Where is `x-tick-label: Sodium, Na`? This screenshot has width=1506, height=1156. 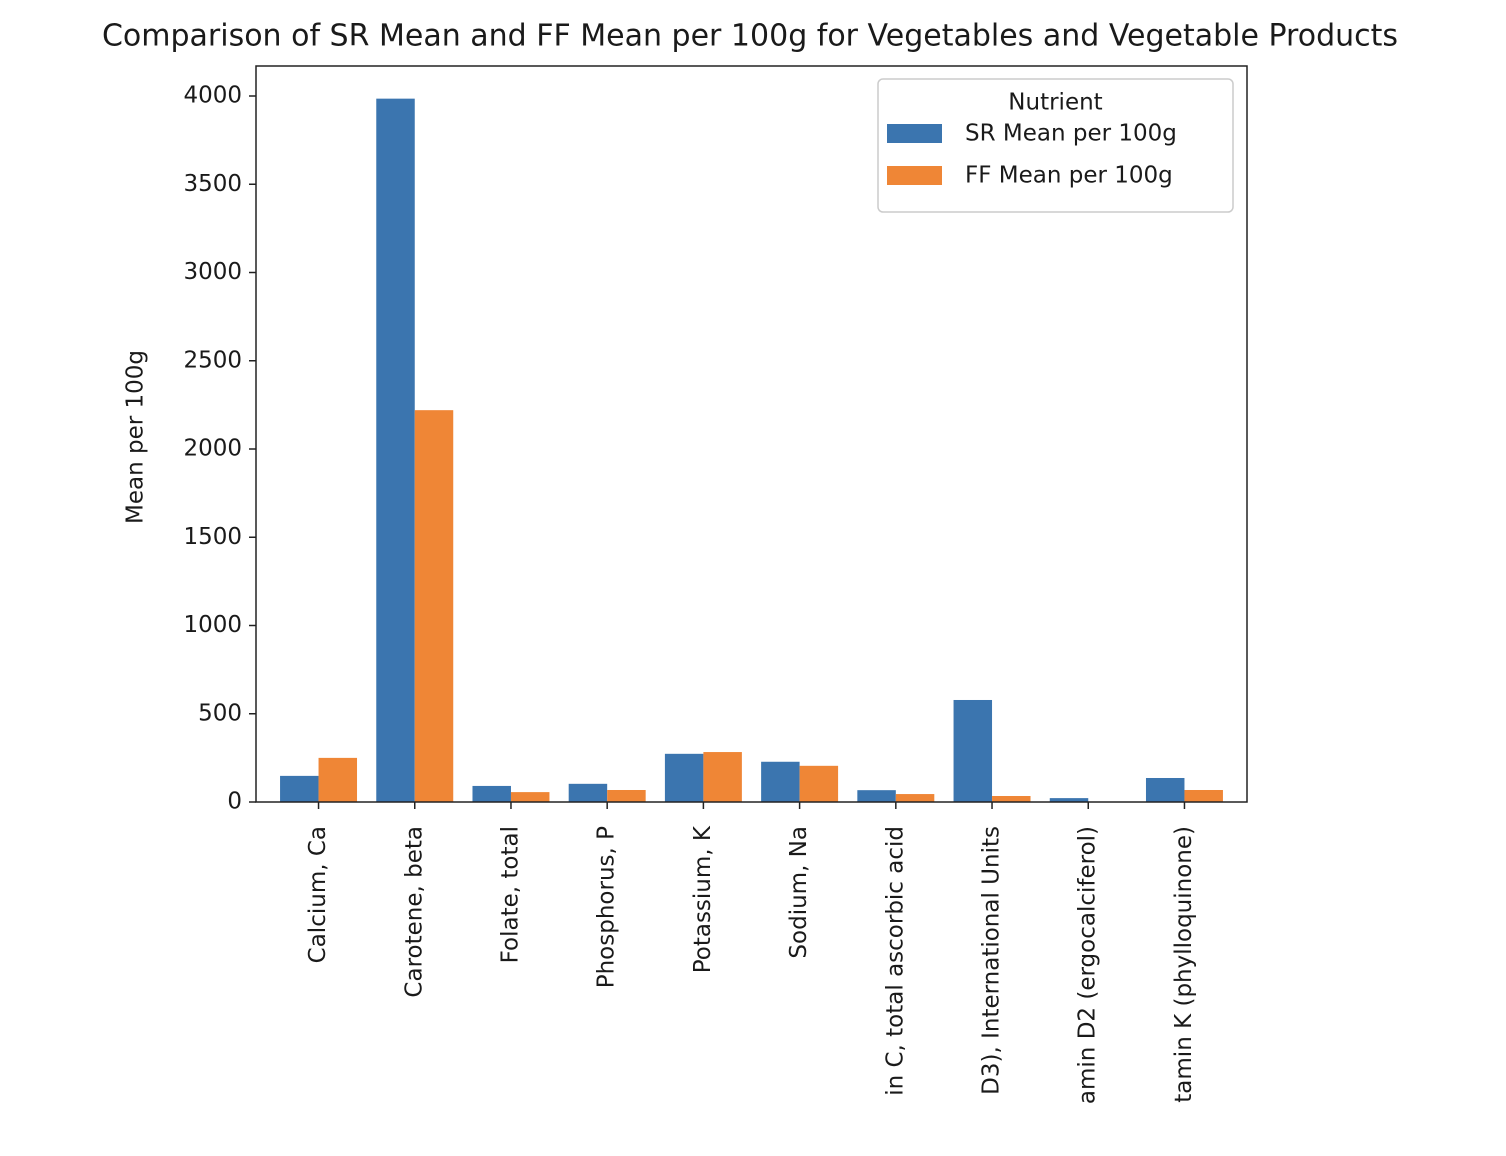 x-tick-label: Sodium, Na is located at coordinates (799, 892).